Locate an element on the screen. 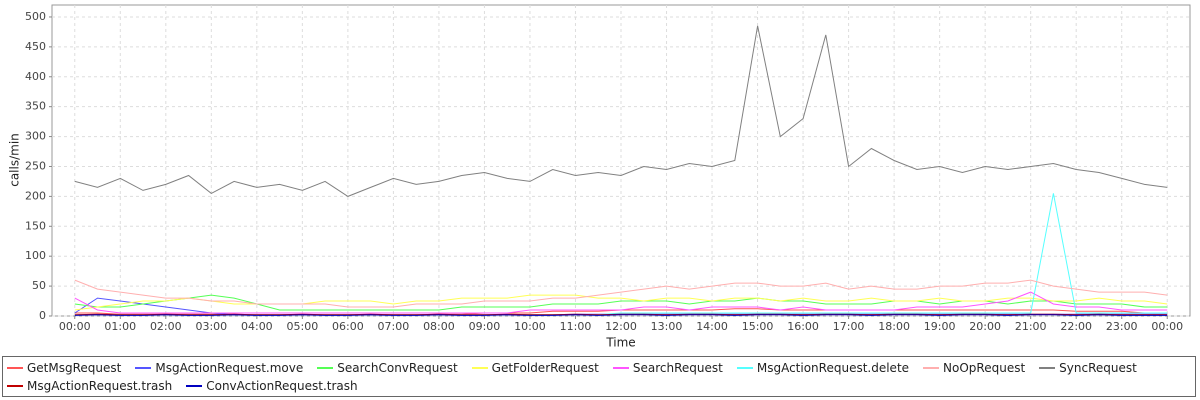  legend-item: SyncRequest is located at coordinates (1088, 368).